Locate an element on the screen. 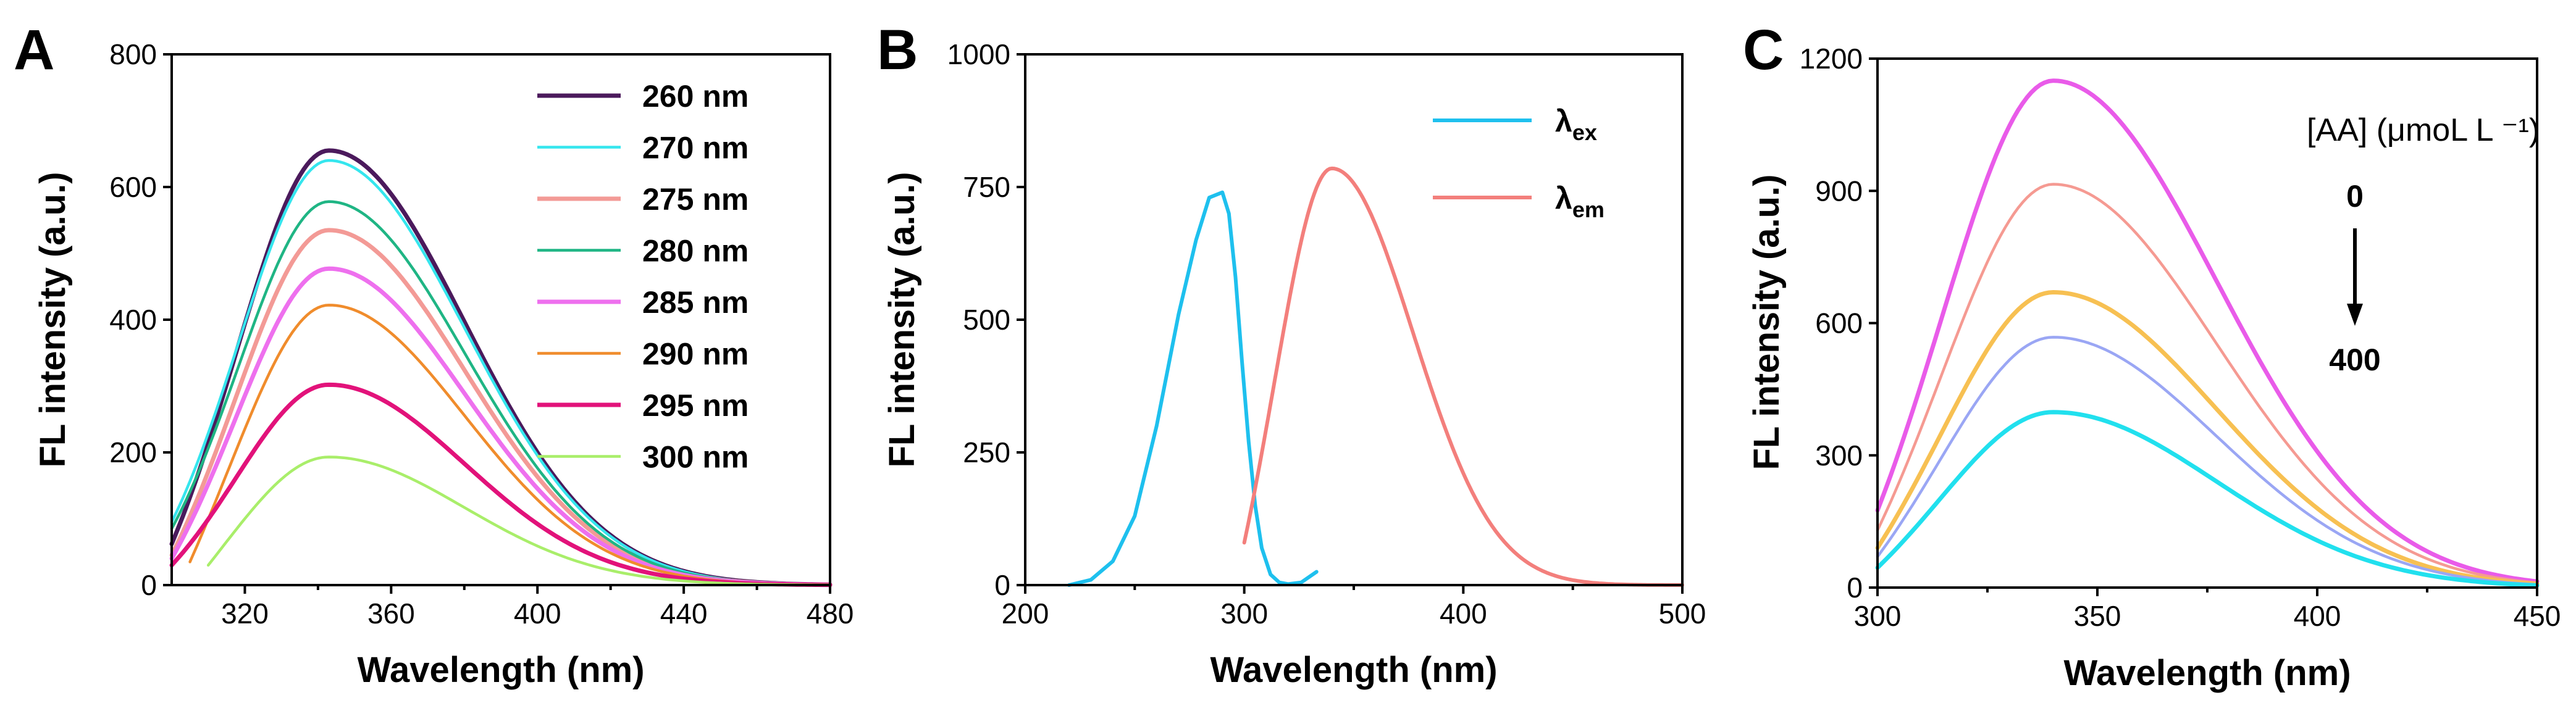 This screenshot has height=711, width=2576. y-tick-label: 500 is located at coordinates (987, 320).